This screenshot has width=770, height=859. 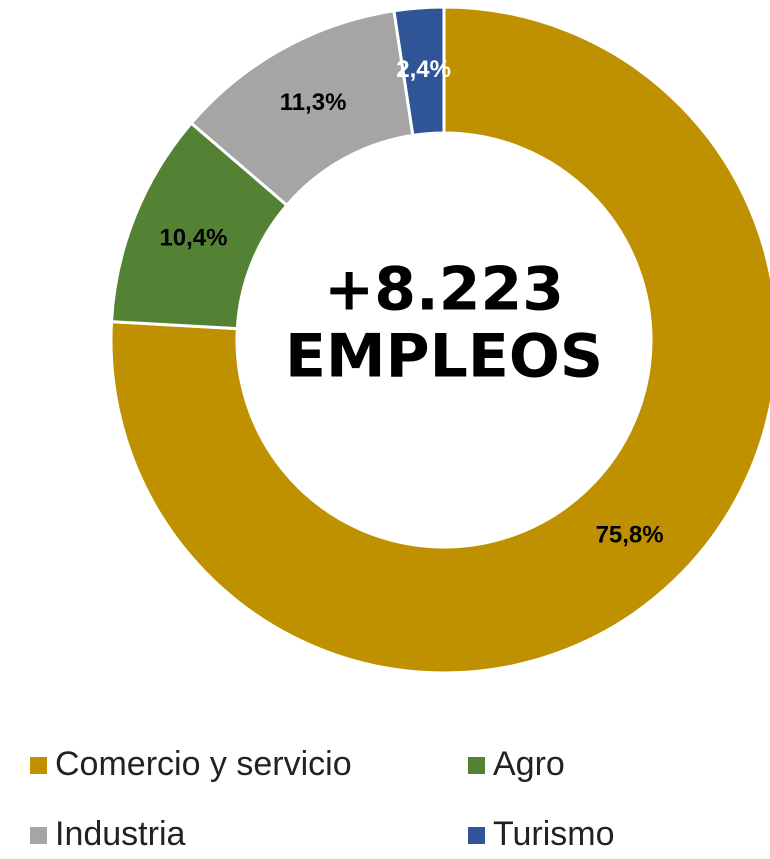 I want to click on data-label: 10,4%, so click(x=193, y=238).